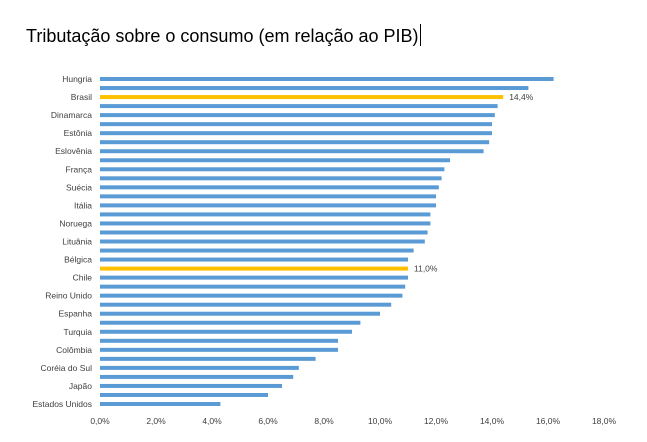  What do you see at coordinates (80, 386) in the screenshot?
I see `category-label: Japão` at bounding box center [80, 386].